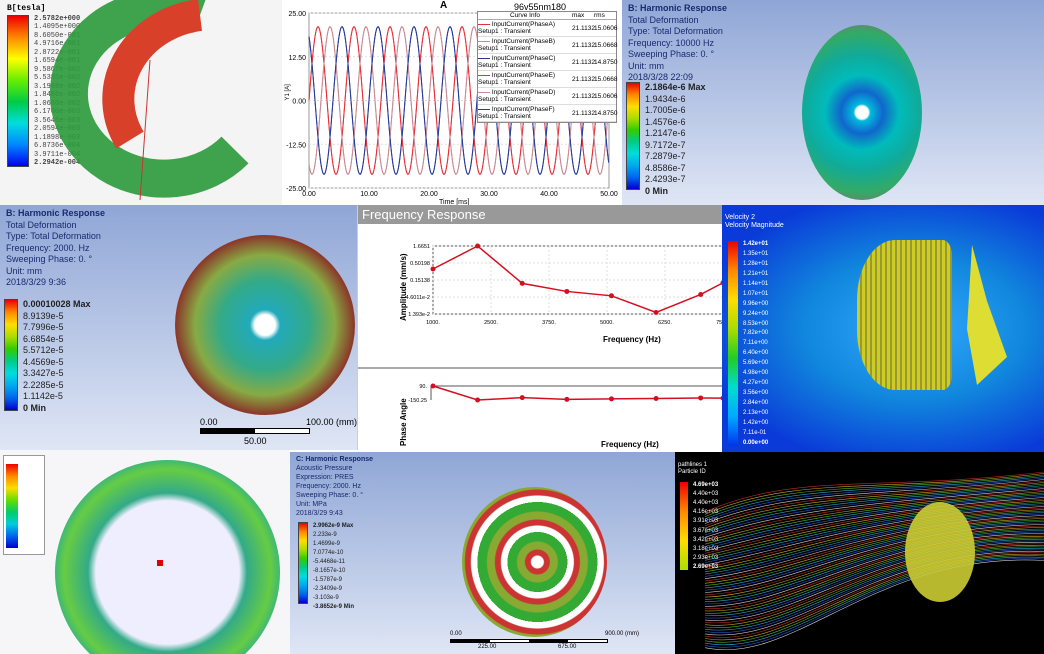  I want to click on legend-value: 1.7005e-6, so click(665, 110).